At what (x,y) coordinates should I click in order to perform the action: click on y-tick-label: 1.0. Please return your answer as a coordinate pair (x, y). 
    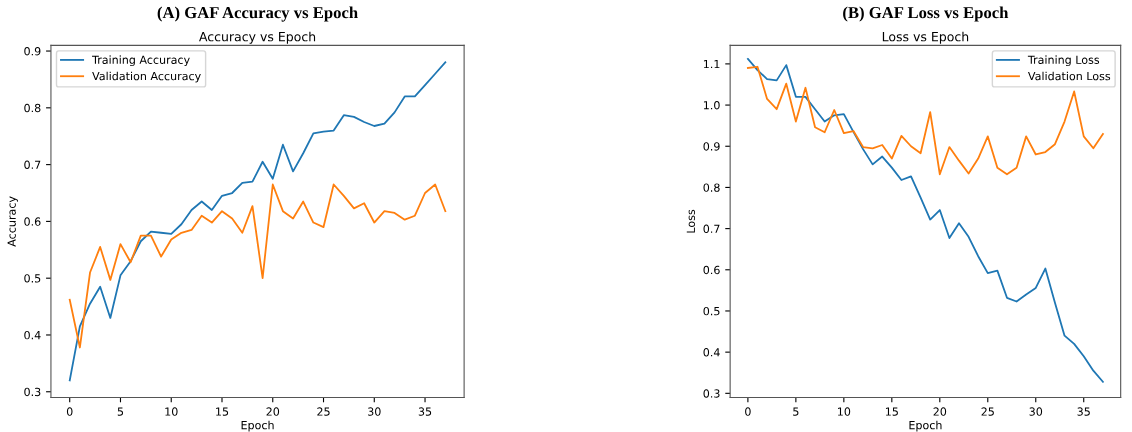
    Looking at the image, I should click on (711, 105).